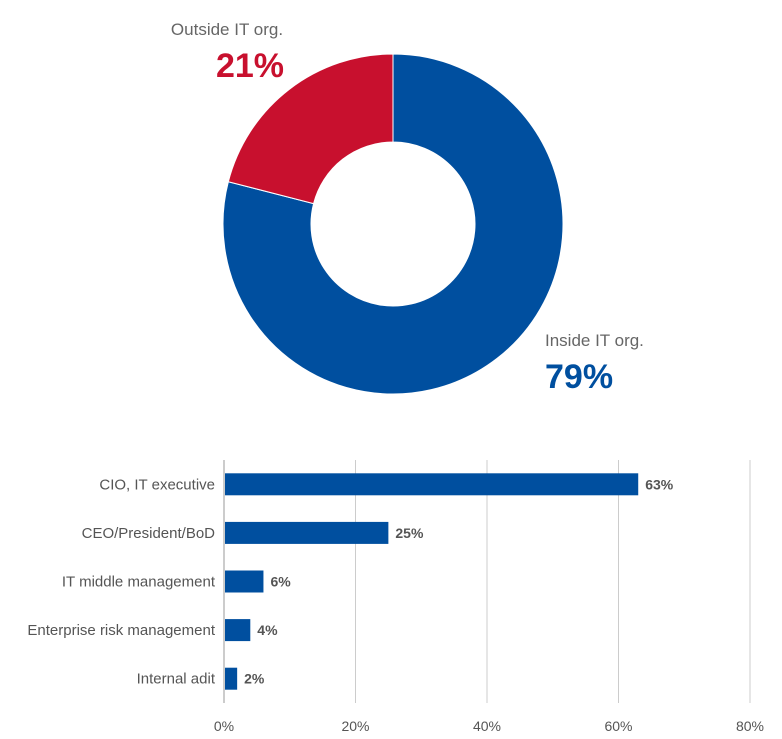 The height and width of the screenshot is (739, 782). What do you see at coordinates (618, 726) in the screenshot?
I see `x-tick-label: 60%` at bounding box center [618, 726].